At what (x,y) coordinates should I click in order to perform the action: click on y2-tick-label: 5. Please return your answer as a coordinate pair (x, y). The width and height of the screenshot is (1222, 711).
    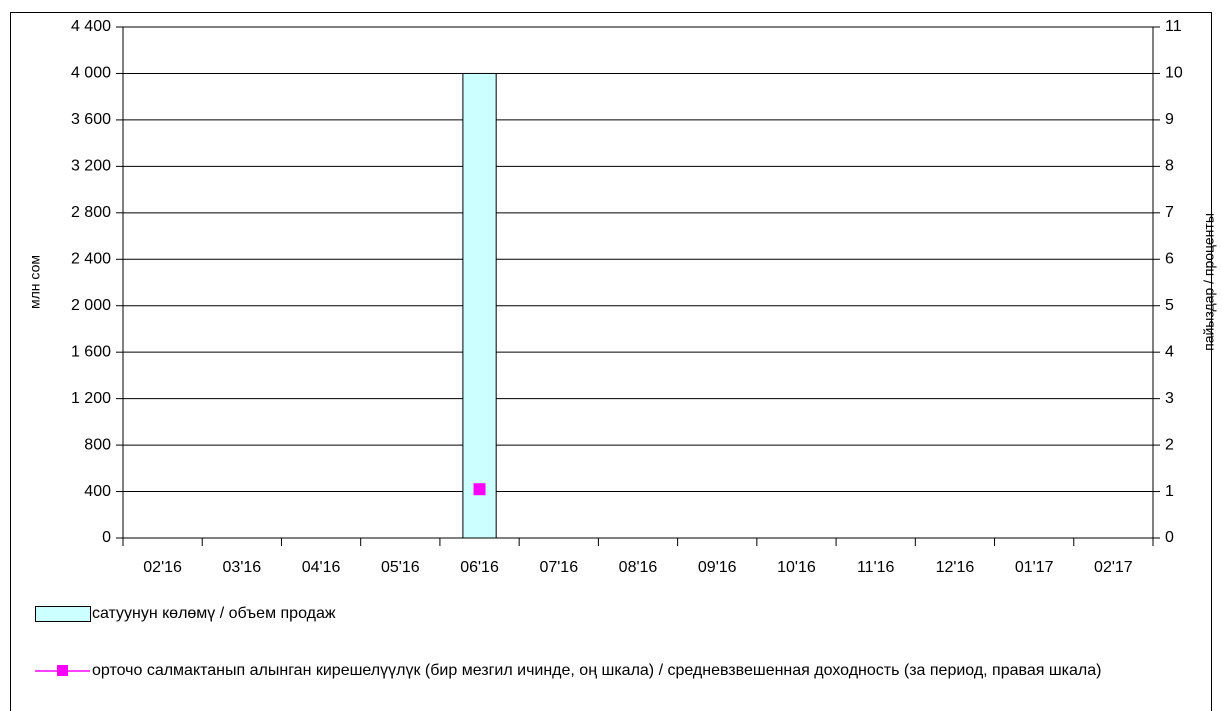
    Looking at the image, I should click on (1169, 305).